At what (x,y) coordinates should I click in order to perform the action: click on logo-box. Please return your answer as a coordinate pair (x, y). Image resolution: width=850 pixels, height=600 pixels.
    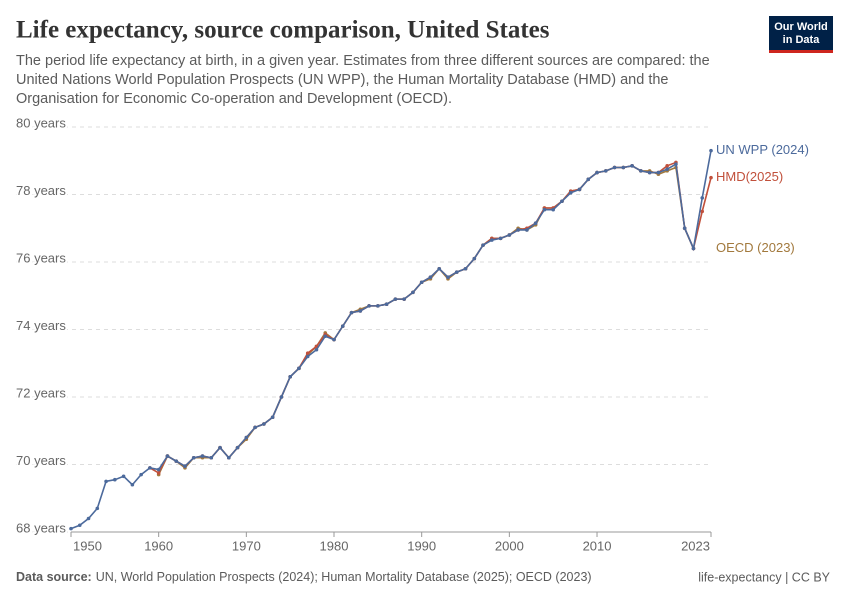
    Looking at the image, I should click on (801, 33).